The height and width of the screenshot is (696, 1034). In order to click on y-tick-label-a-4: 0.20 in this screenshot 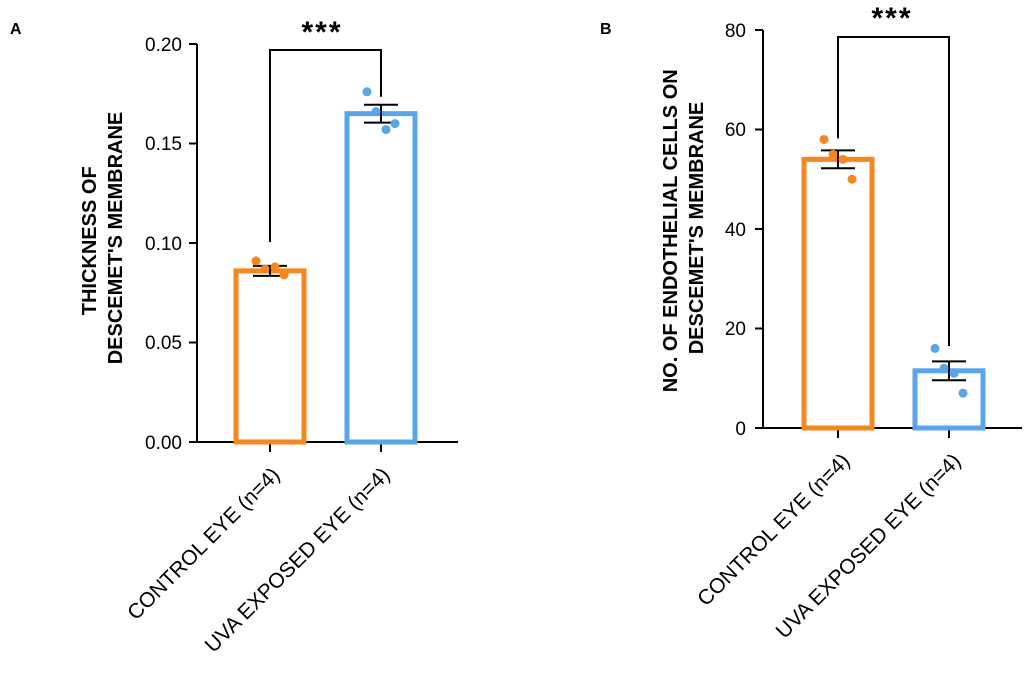, I will do `click(163, 45)`.